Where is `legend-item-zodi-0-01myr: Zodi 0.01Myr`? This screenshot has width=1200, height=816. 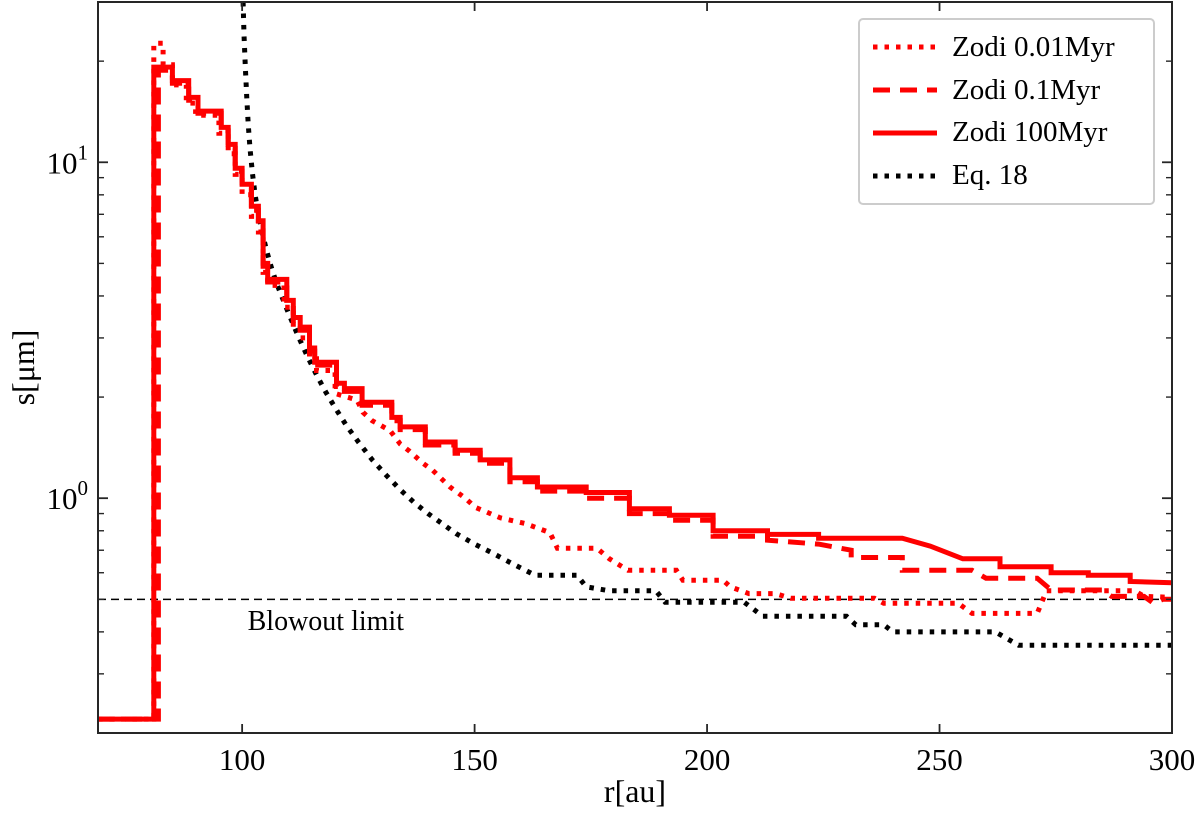 legend-item-zodi-0-01myr: Zodi 0.01Myr is located at coordinates (1006, 46).